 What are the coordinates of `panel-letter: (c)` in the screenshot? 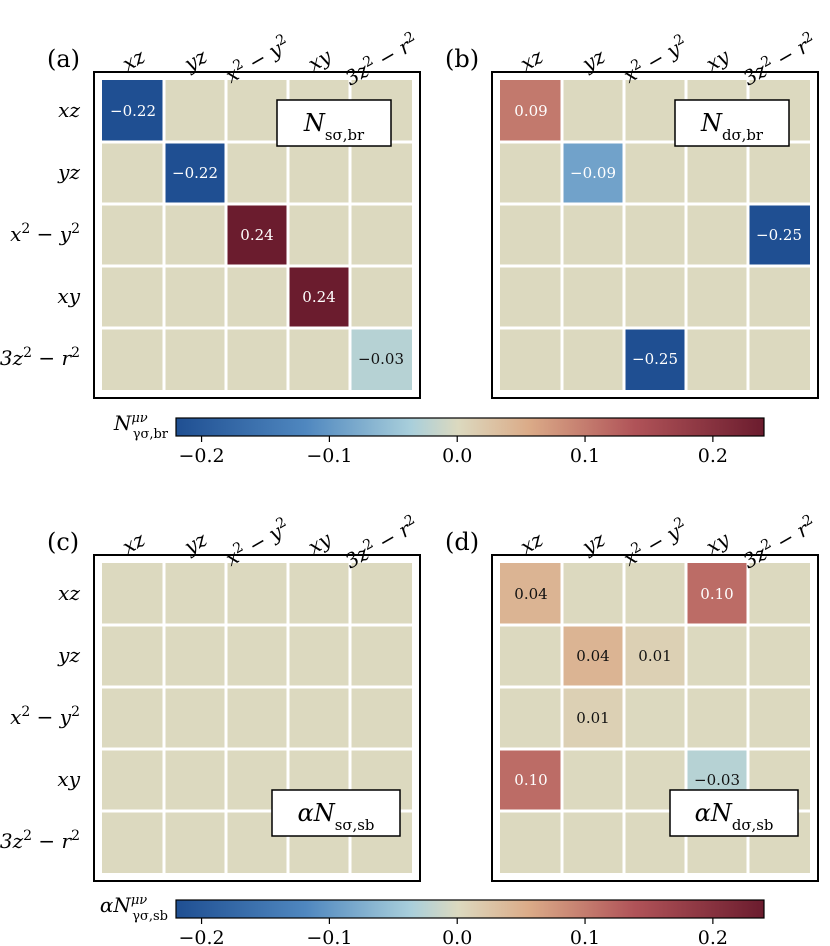 It's located at (63, 542).